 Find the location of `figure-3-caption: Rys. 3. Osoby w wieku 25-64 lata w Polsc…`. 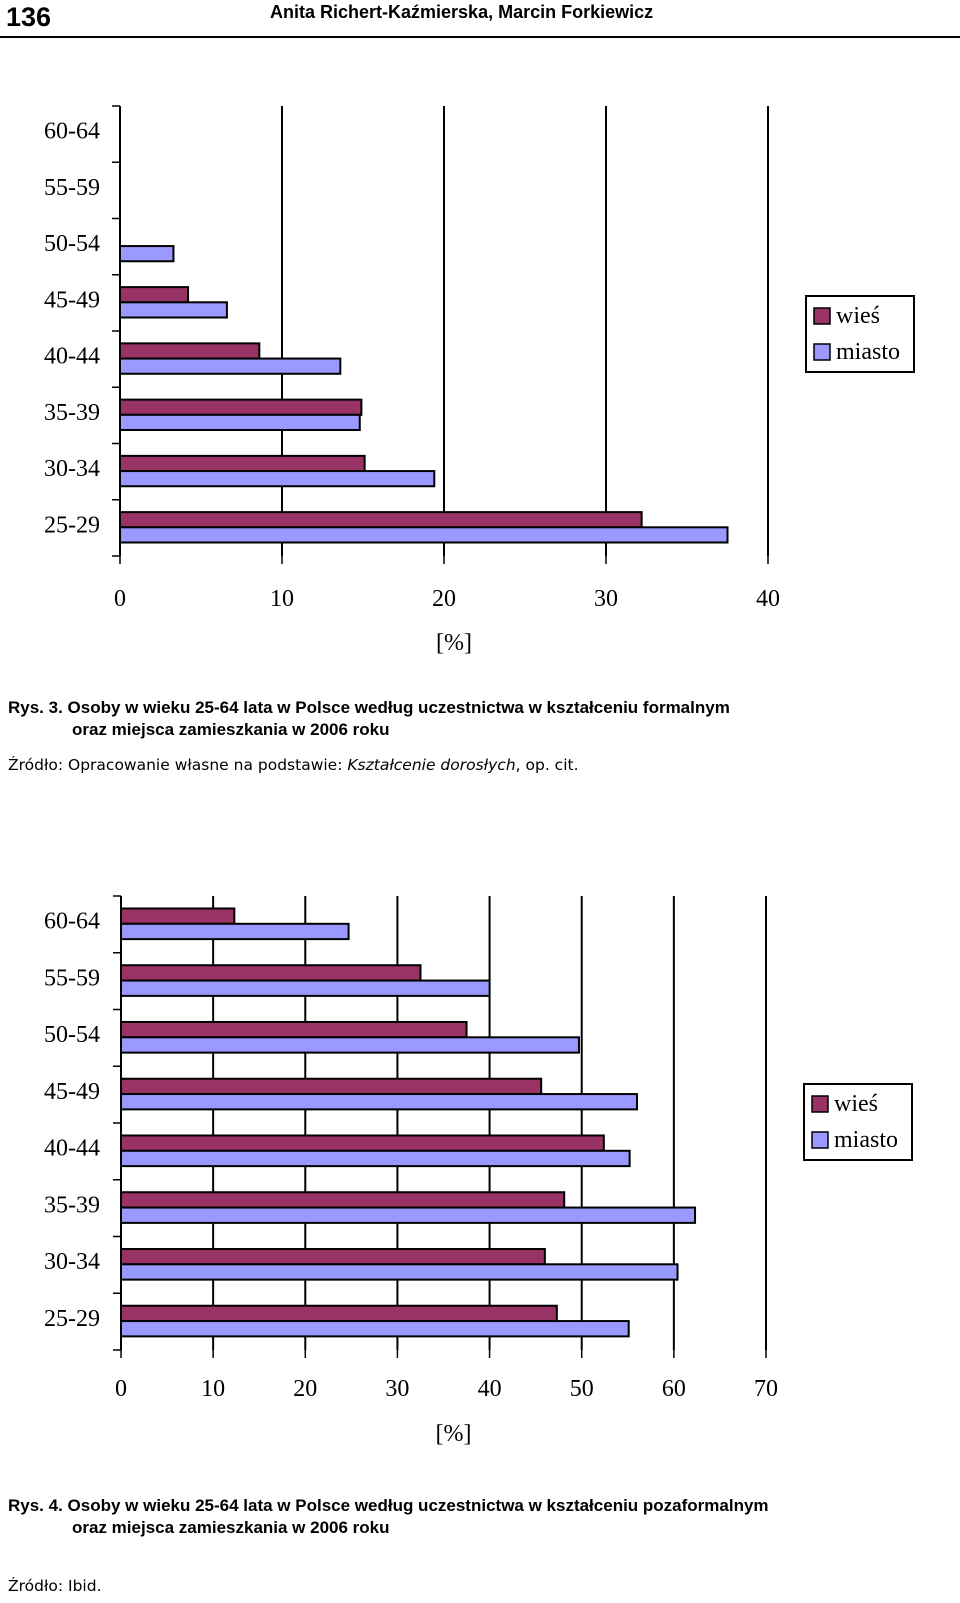

figure-3-caption: Rys. 3. Osoby w wieku 25-64 lata w Polsc… is located at coordinates (458, 719).